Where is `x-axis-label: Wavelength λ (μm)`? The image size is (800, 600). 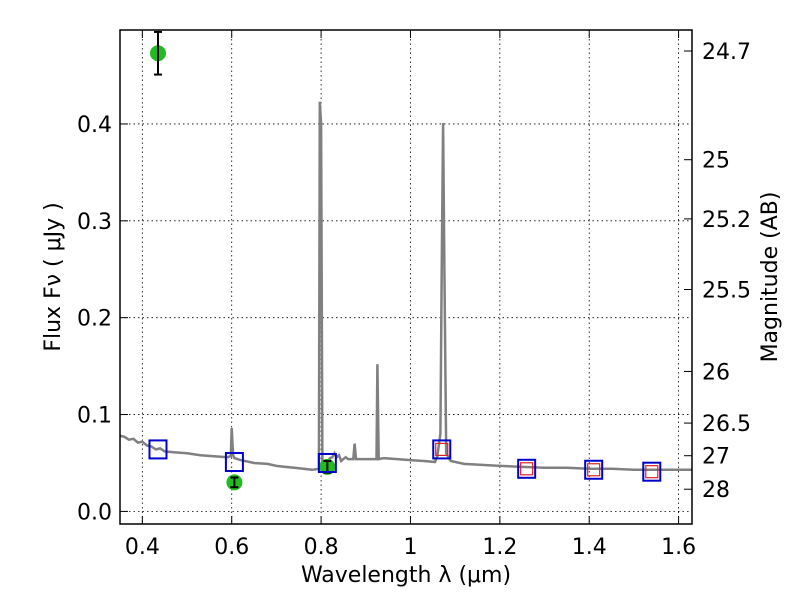
x-axis-label: Wavelength λ (μm) is located at coordinates (406, 575).